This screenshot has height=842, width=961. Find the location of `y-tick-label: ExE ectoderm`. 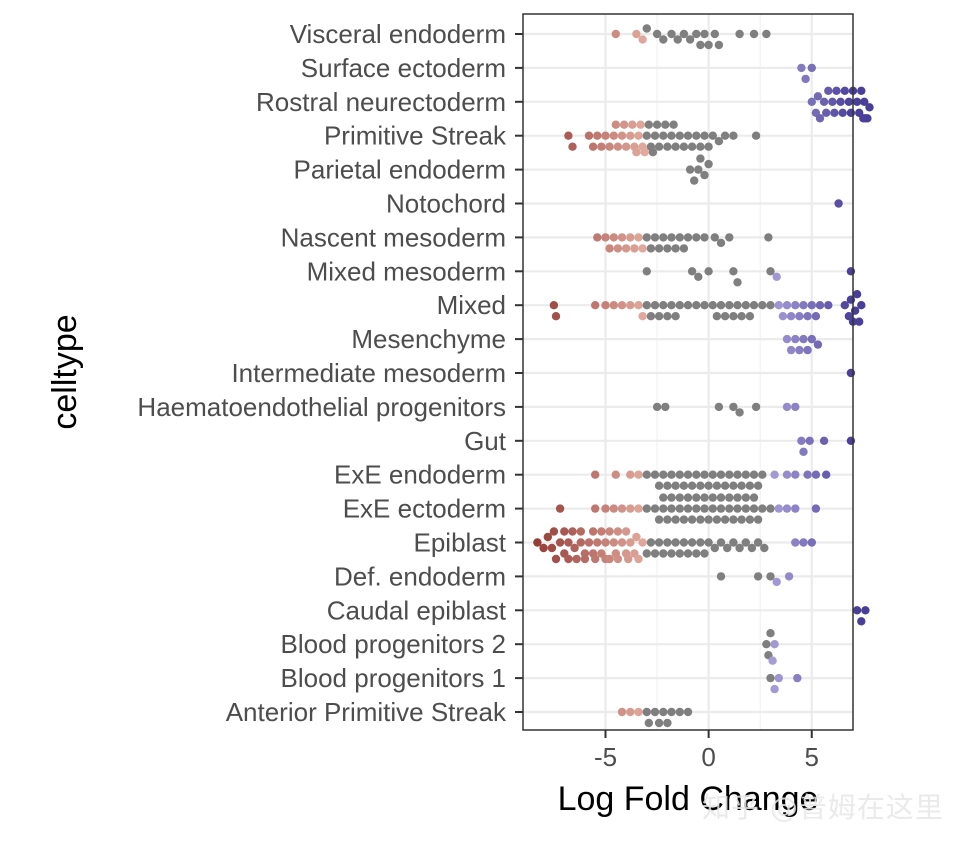

y-tick-label: ExE ectoderm is located at coordinates (424, 509).